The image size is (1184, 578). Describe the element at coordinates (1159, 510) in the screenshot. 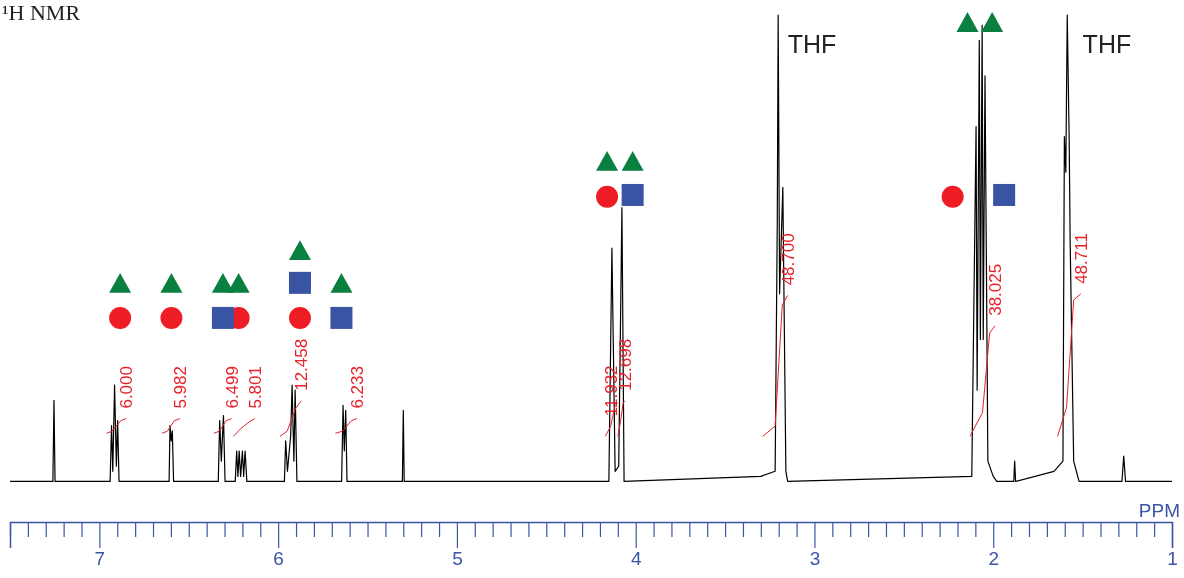

I see `x-axis-title: PPM` at that location.